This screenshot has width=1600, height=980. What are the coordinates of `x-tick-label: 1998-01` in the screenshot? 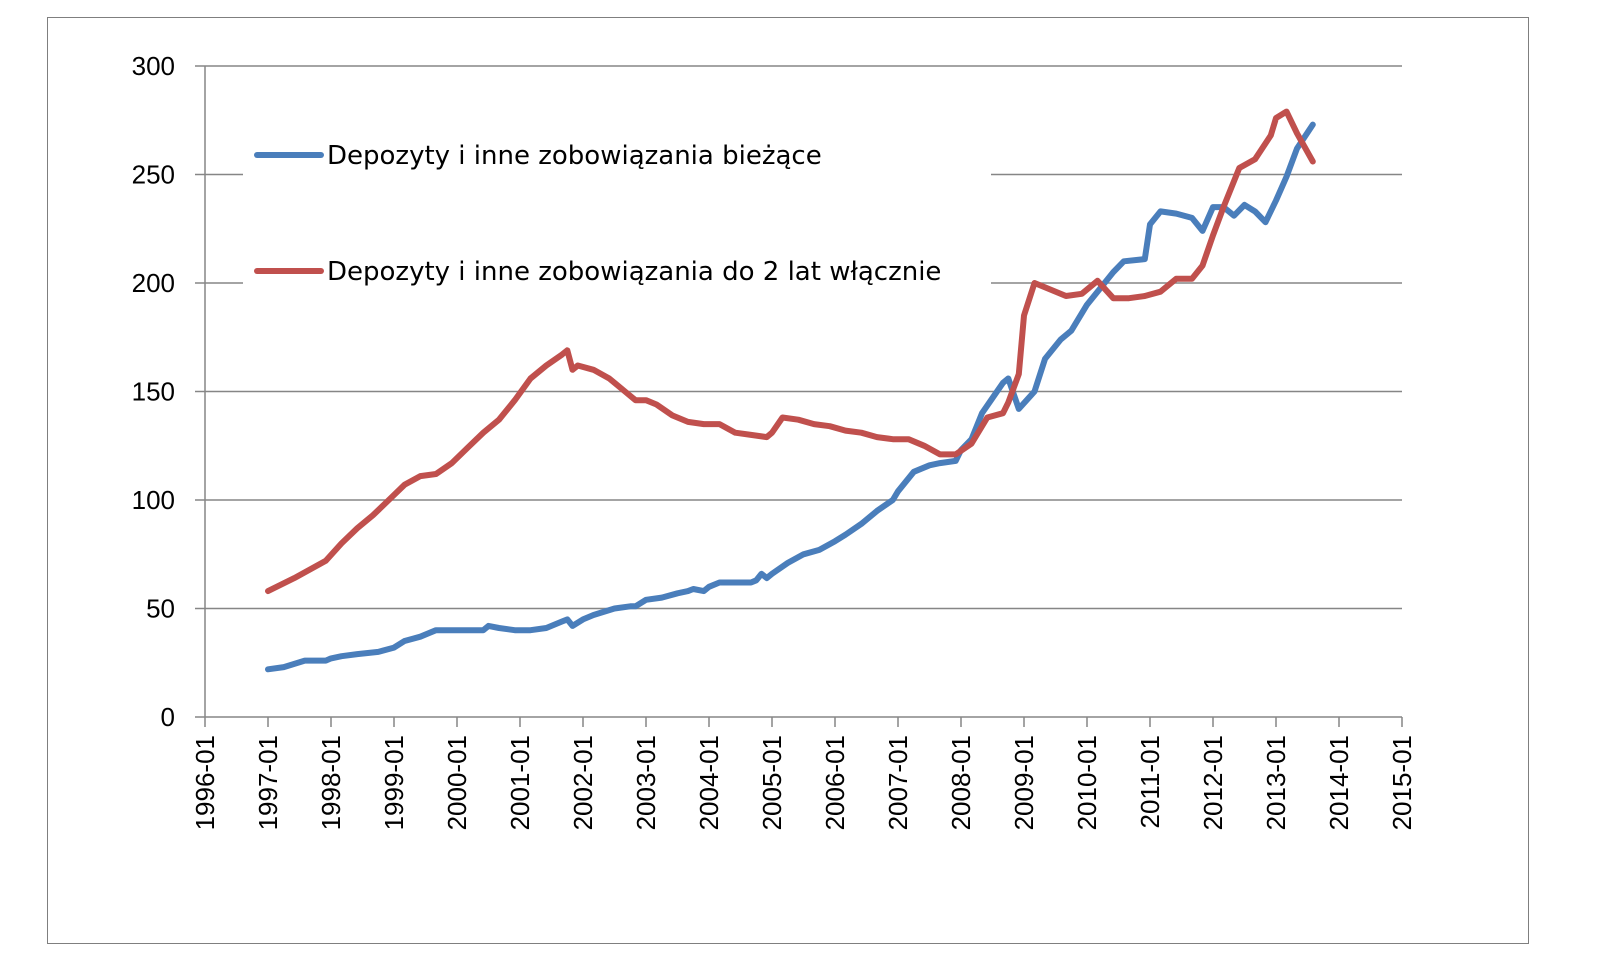 It's located at (331, 782).